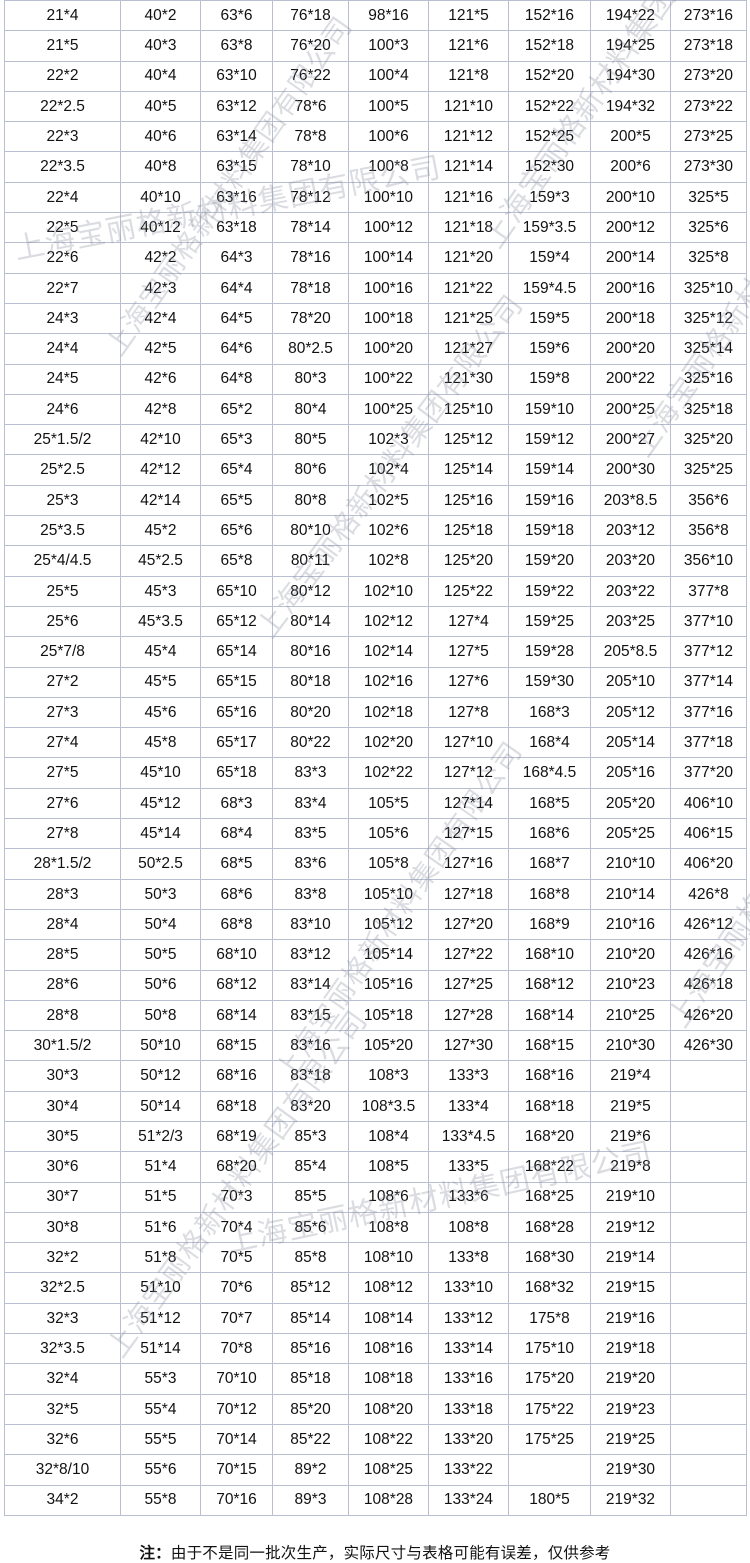  What do you see at coordinates (708, 137) in the screenshot?
I see `table-cell: 273*25` at bounding box center [708, 137].